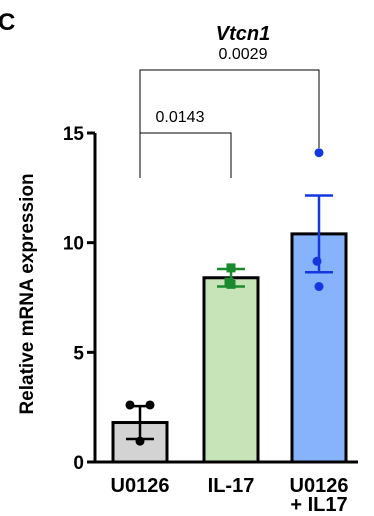 This screenshot has width=374, height=516. Describe the element at coordinates (73, 244) in the screenshot. I see `y-tick-label: 10` at that location.